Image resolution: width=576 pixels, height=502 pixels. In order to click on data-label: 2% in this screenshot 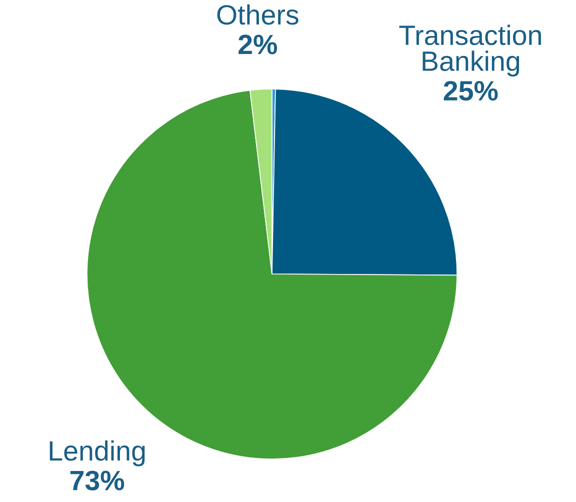, I will do `click(257, 44)`.